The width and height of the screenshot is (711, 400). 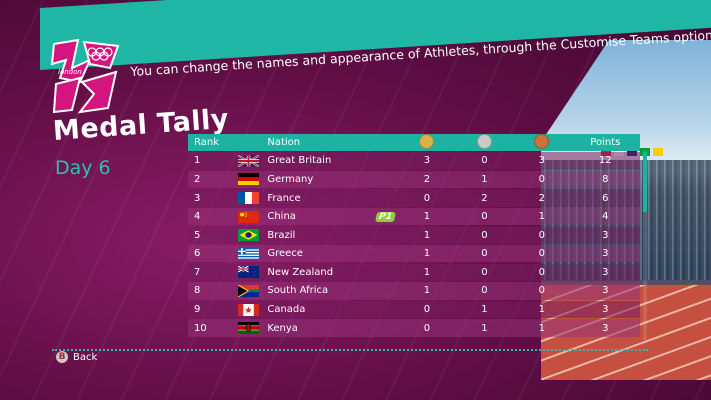 What do you see at coordinates (281, 217) in the screenshot?
I see `nation-cell: China` at bounding box center [281, 217].